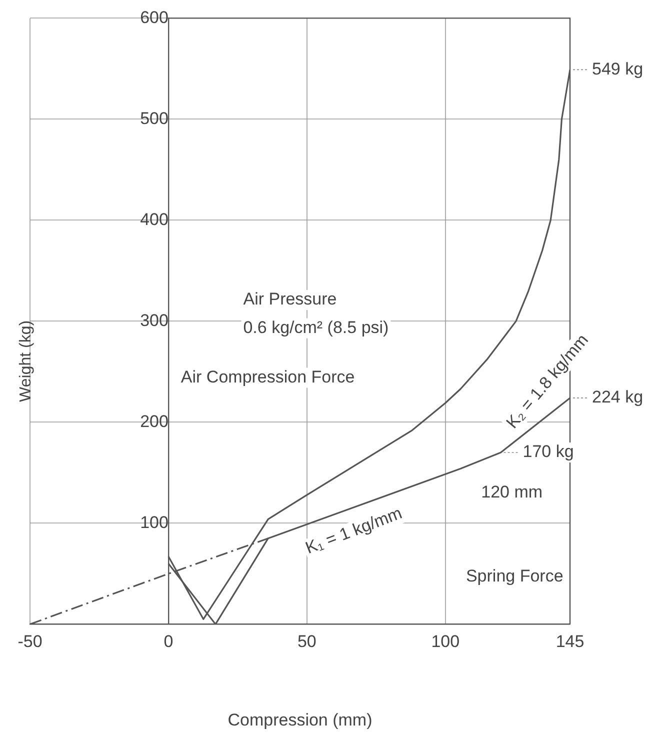 The image size is (670, 755). I want to click on x-tick-label: 100, so click(445, 642).